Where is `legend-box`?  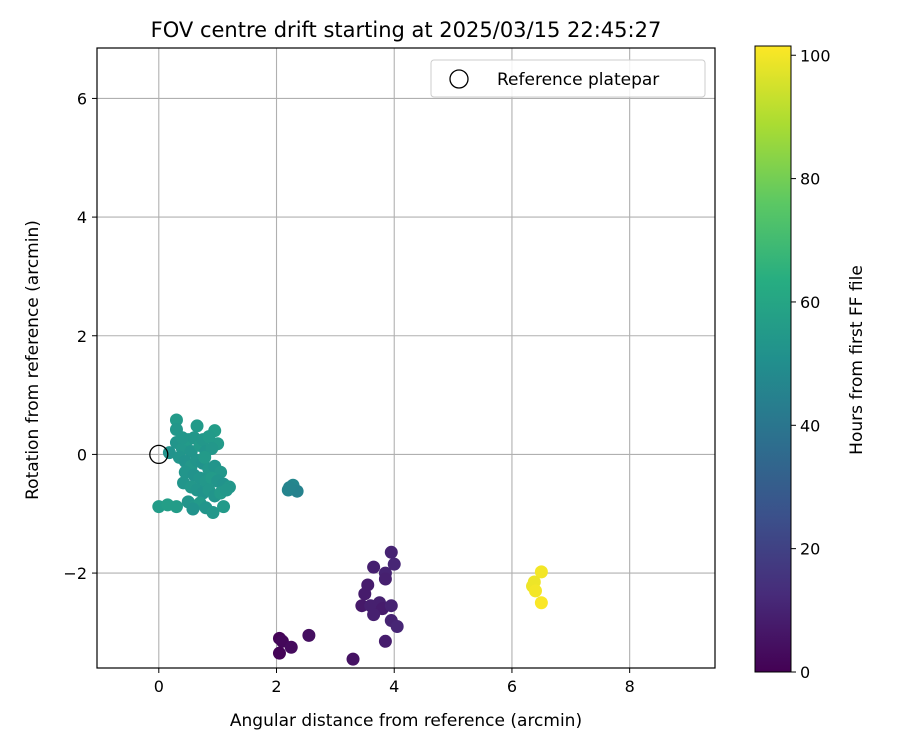 legend-box is located at coordinates (568, 78).